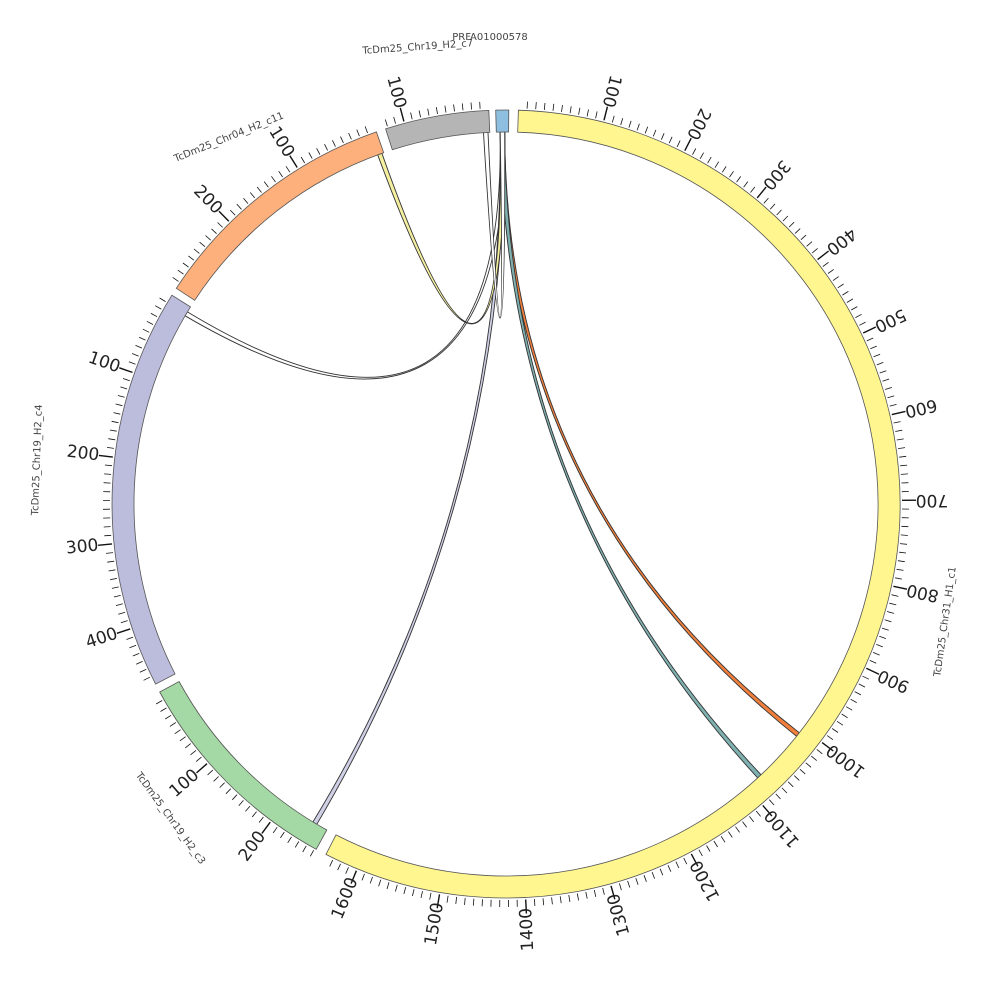  I want to click on tick-label: 1600, so click(345, 899).